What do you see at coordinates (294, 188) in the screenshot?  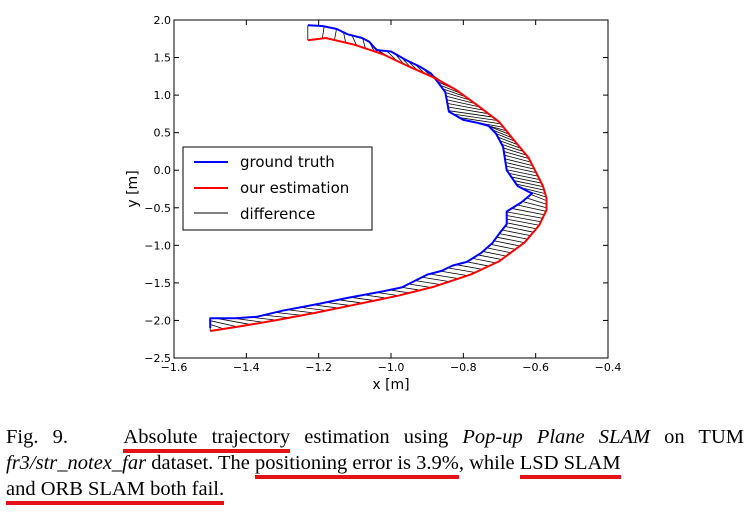 I see `legend-label-our-estimation: our estimation` at bounding box center [294, 188].